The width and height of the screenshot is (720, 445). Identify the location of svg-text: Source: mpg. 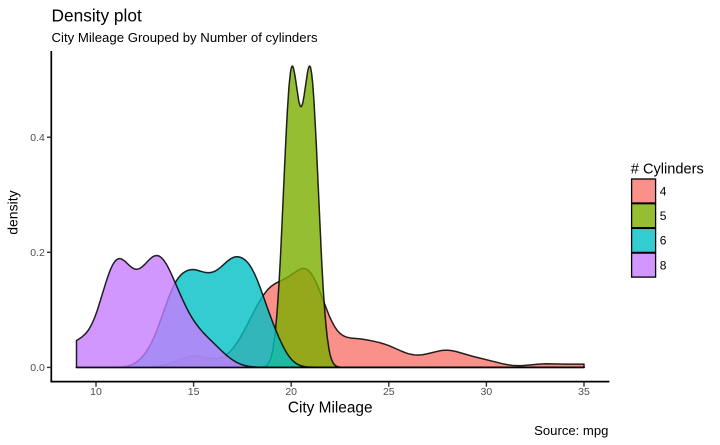
(571, 430).